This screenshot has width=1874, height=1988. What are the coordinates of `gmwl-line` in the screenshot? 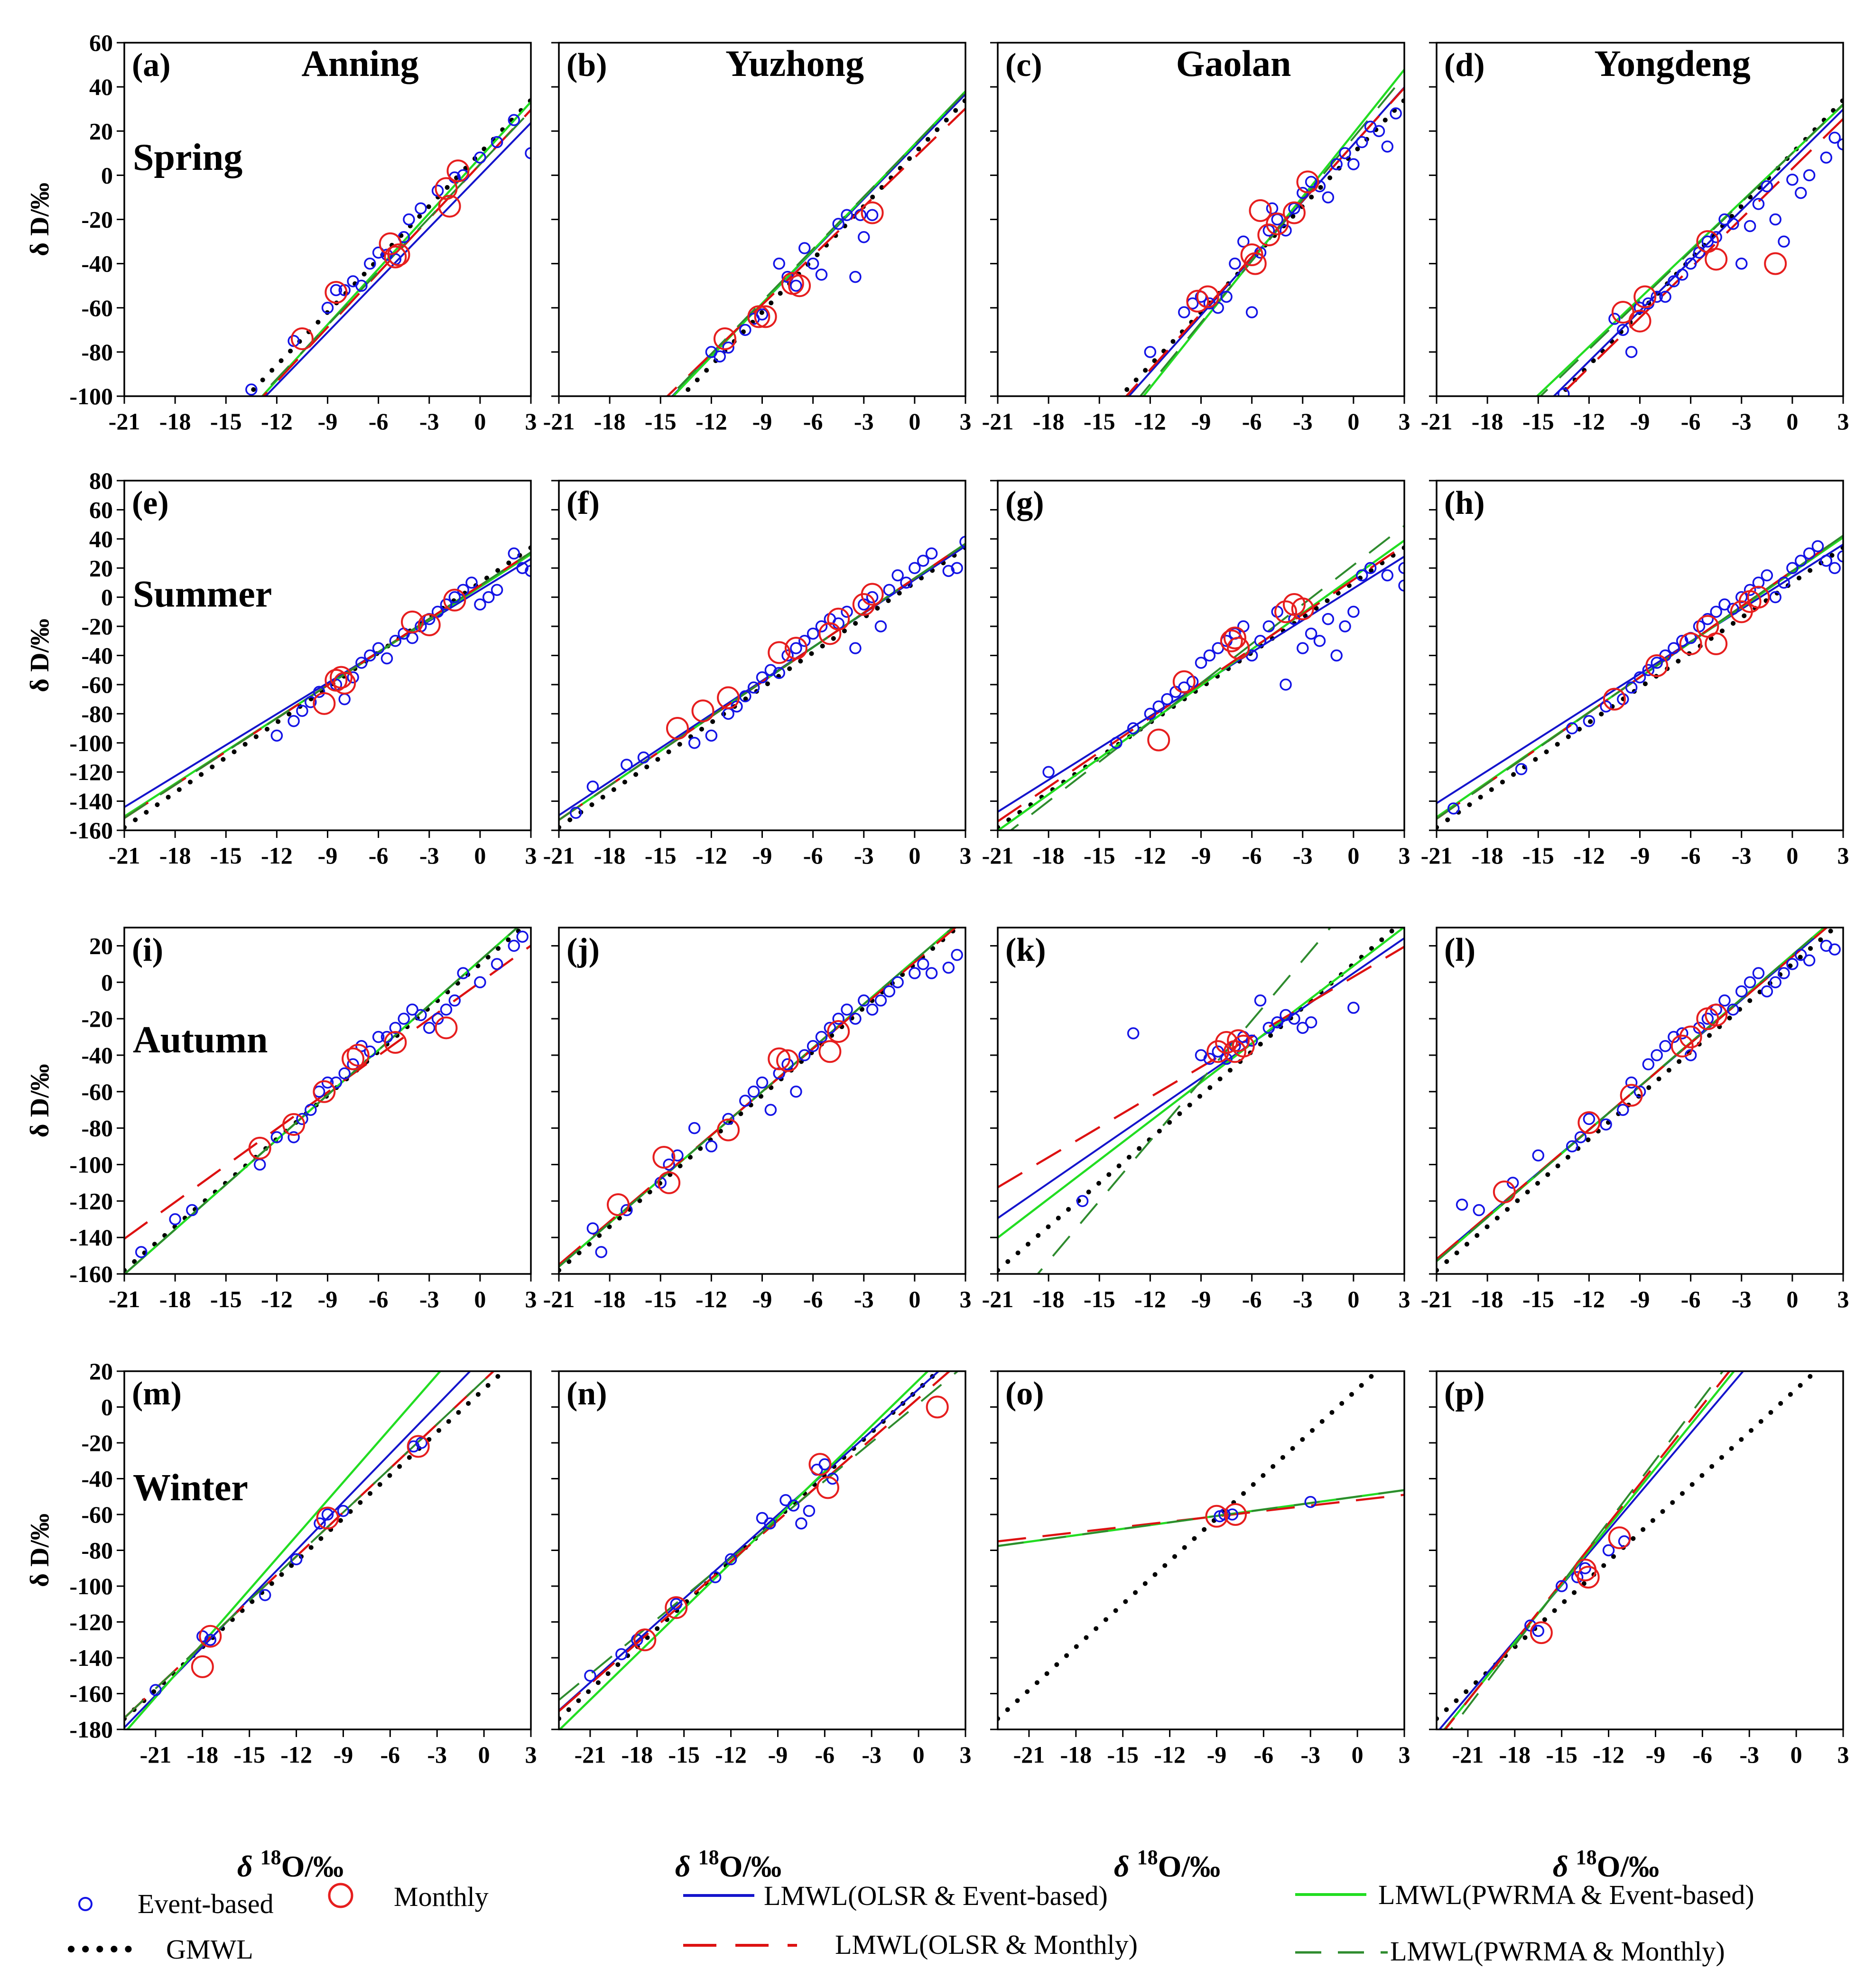 It's located at (1260, 247).